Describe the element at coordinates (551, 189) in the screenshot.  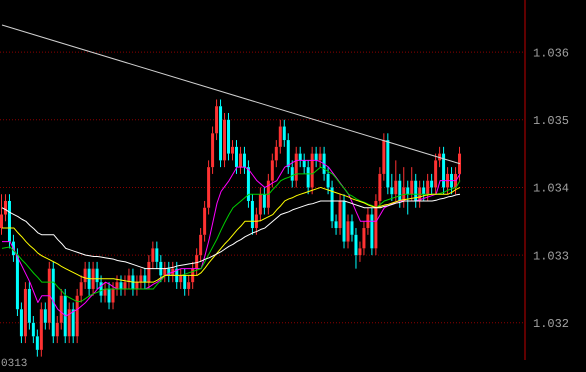
I see `y-tick-label: 1.034` at that location.